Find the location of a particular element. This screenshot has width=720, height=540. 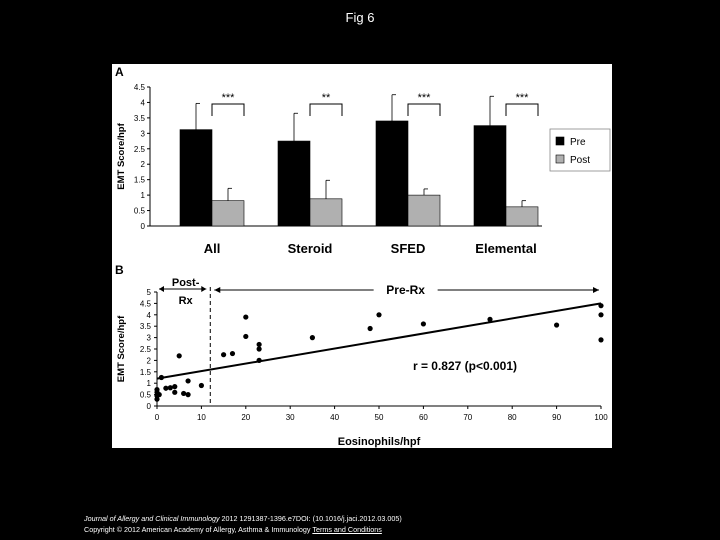

panel-a-y-tick-label: 2.5 is located at coordinates (140, 149).